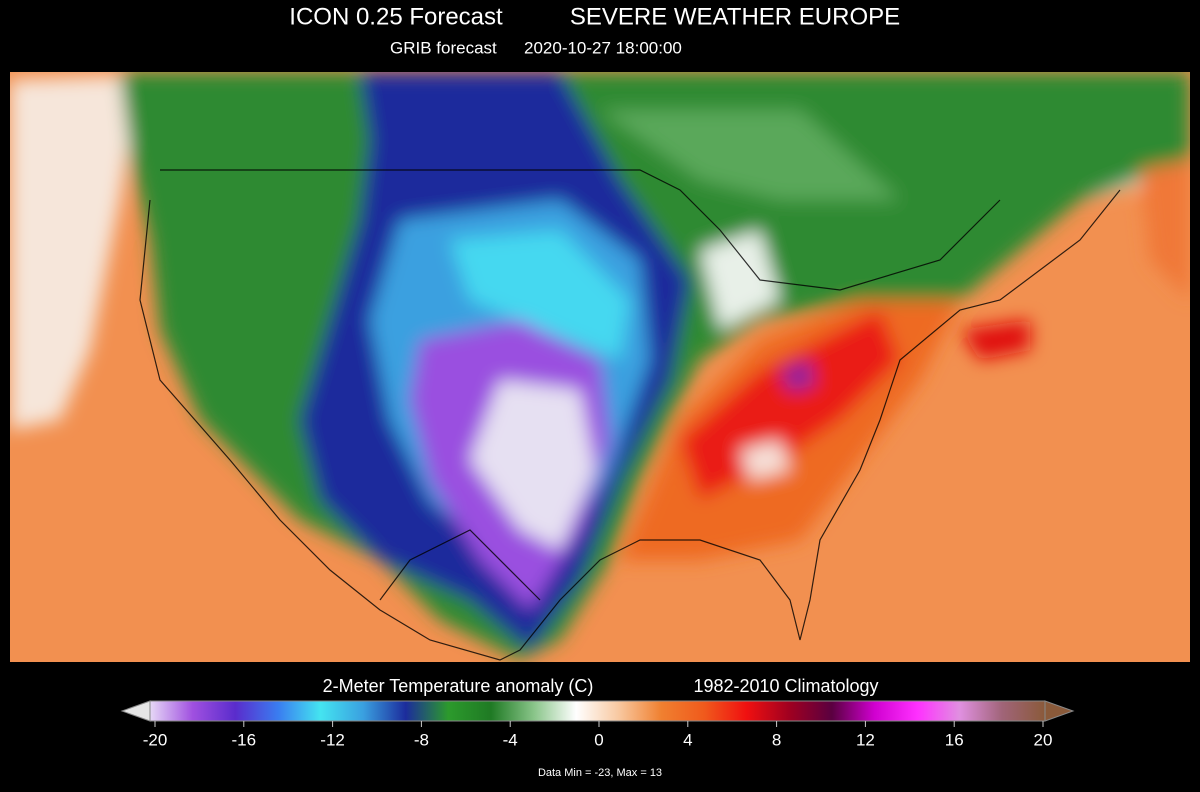  What do you see at coordinates (776, 739) in the screenshot?
I see `colorbar-tick-label: 8` at bounding box center [776, 739].